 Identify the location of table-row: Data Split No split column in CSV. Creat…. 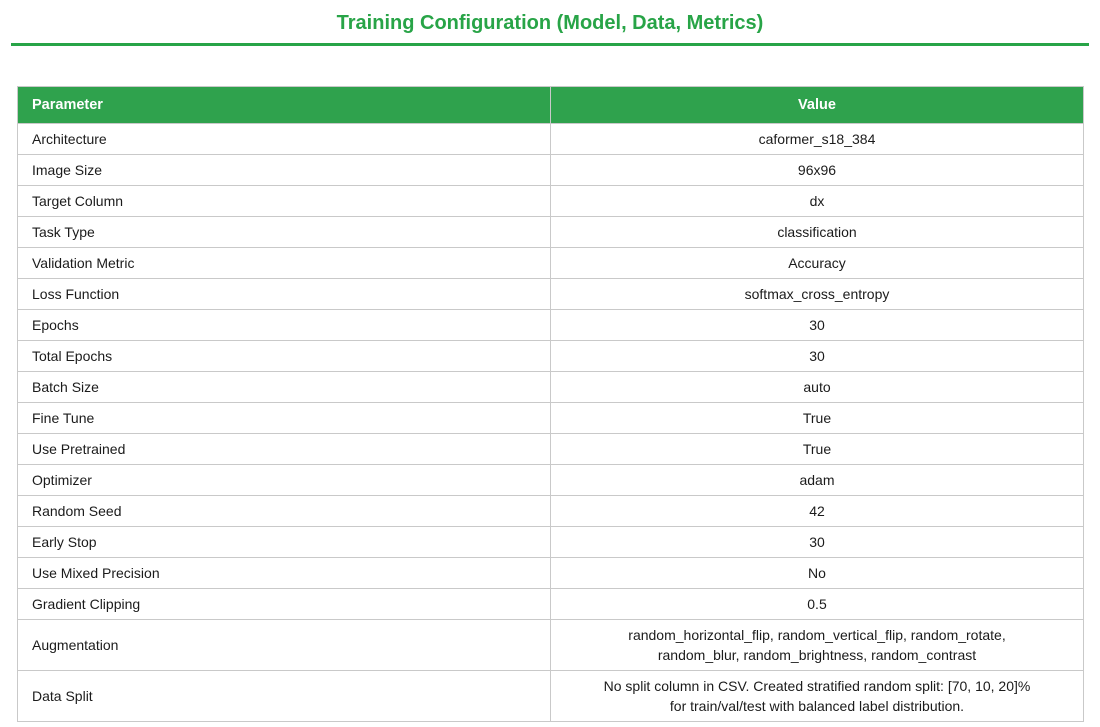
(550, 696).